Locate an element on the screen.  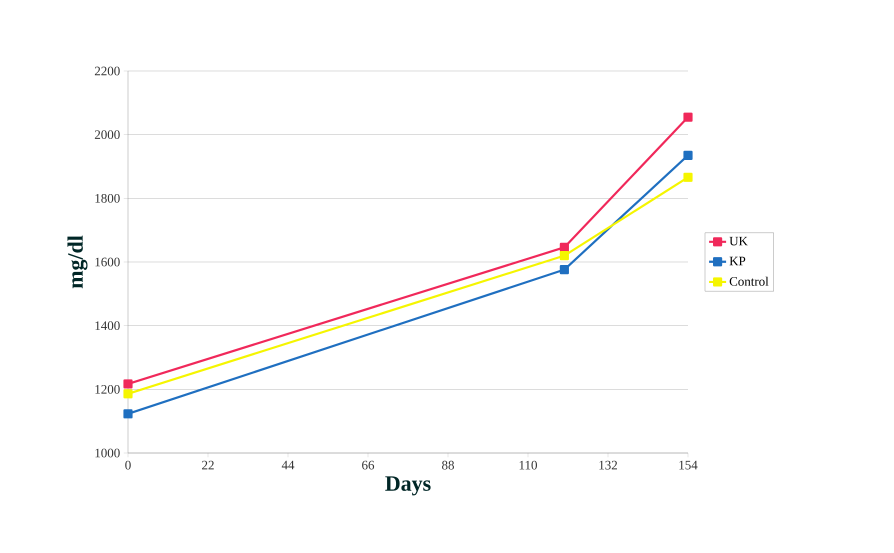
x-tick-label: 22 is located at coordinates (208, 465).